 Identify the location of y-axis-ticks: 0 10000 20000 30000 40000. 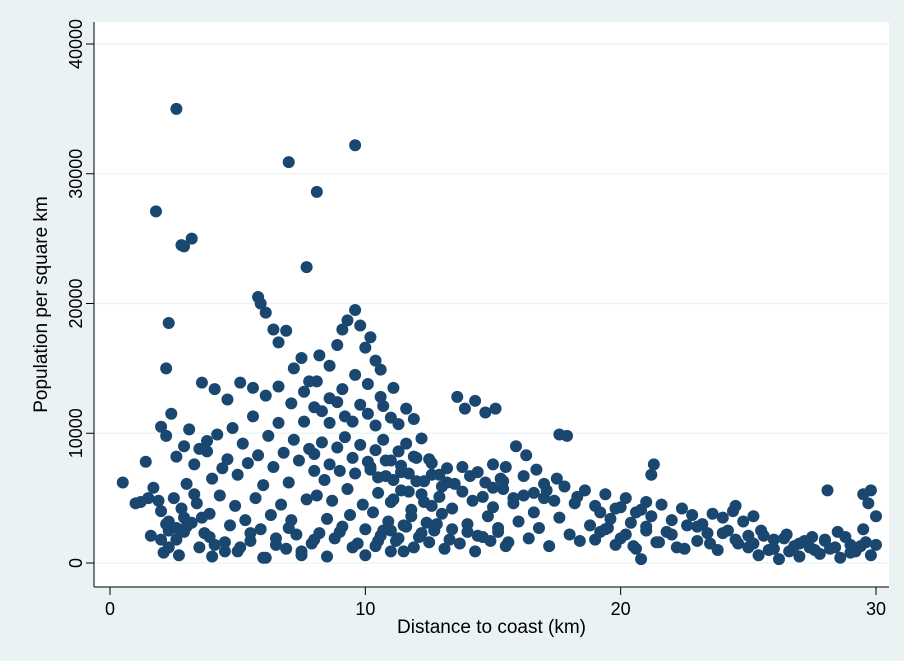
(80, 293).